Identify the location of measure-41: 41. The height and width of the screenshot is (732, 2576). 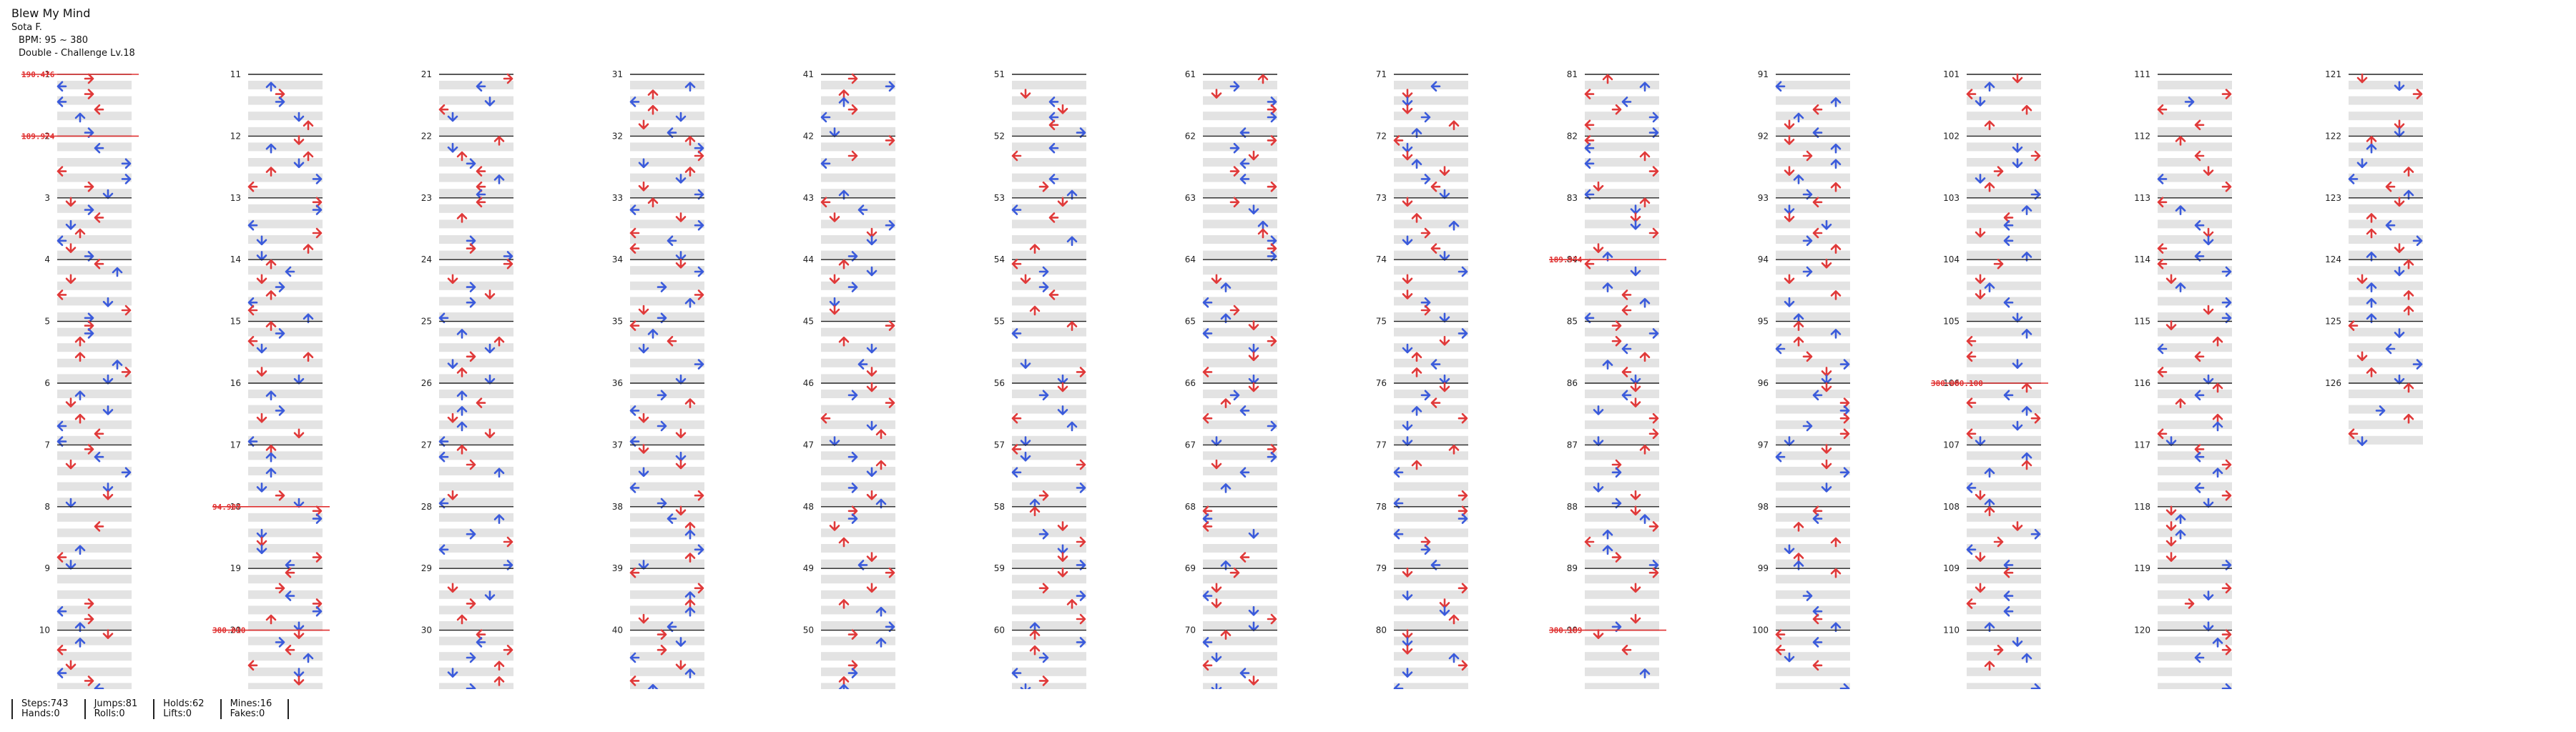
(849, 103).